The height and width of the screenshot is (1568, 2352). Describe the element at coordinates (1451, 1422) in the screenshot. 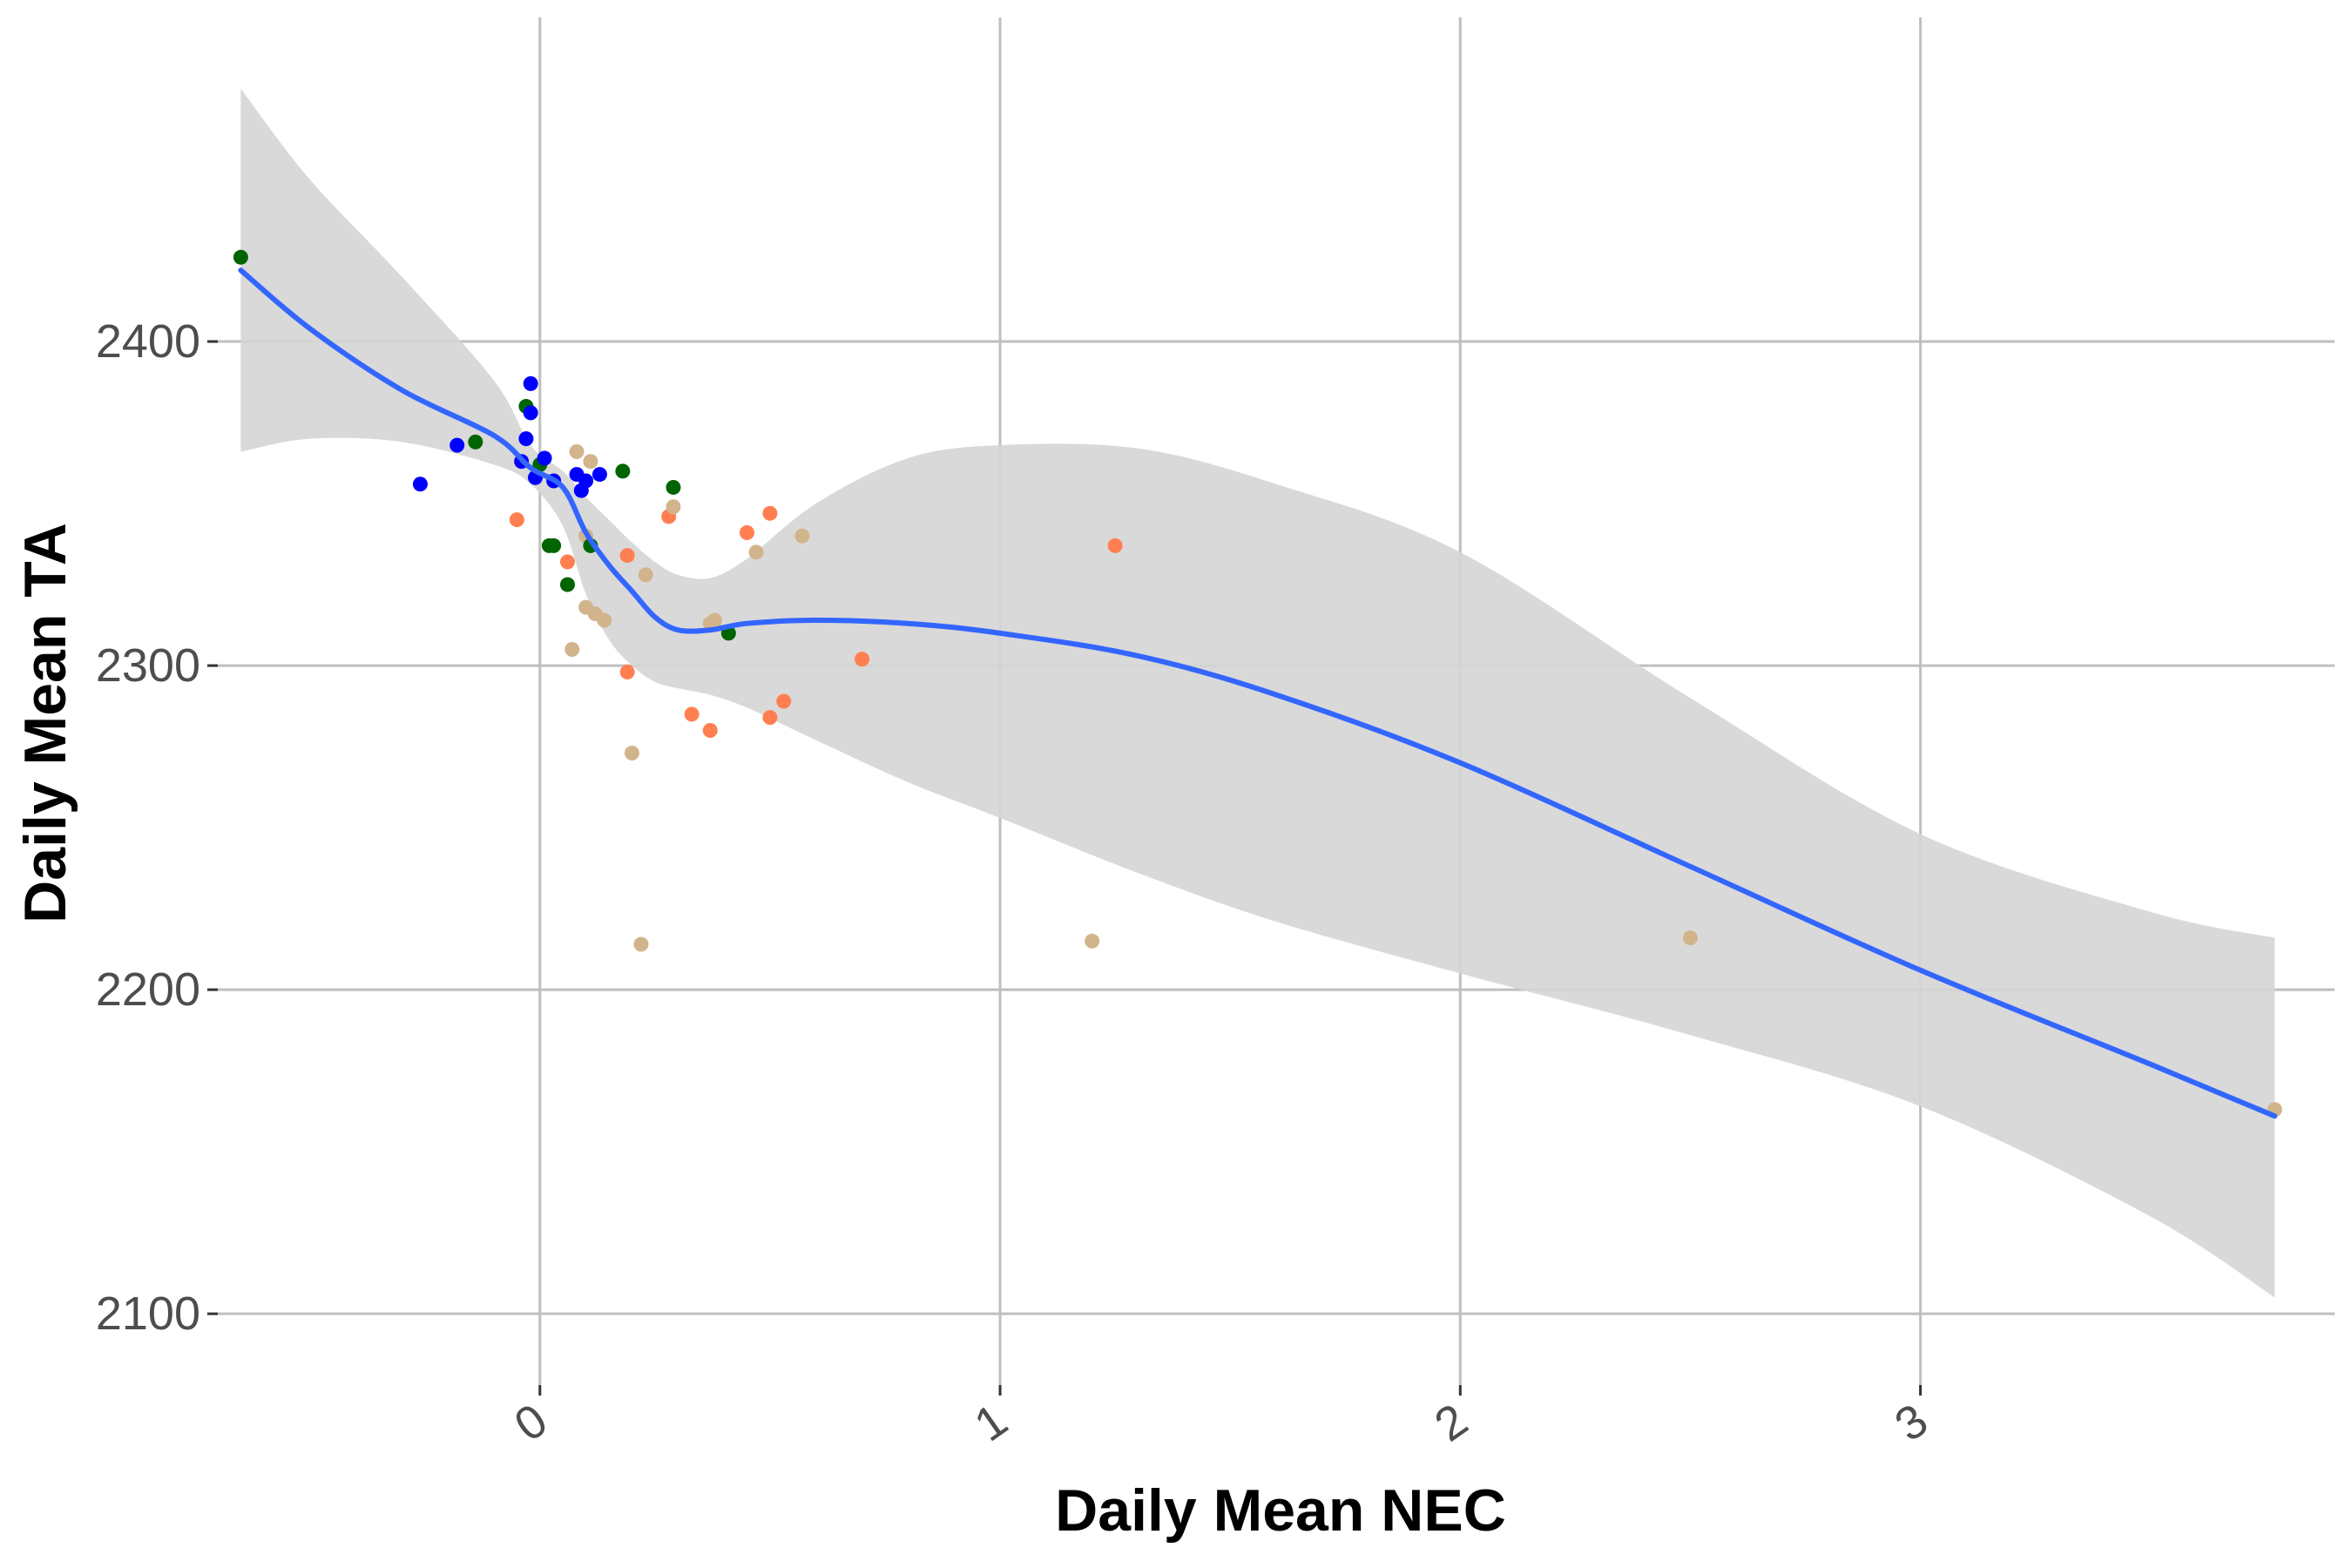

I see `x-tick-label-2: 2` at that location.